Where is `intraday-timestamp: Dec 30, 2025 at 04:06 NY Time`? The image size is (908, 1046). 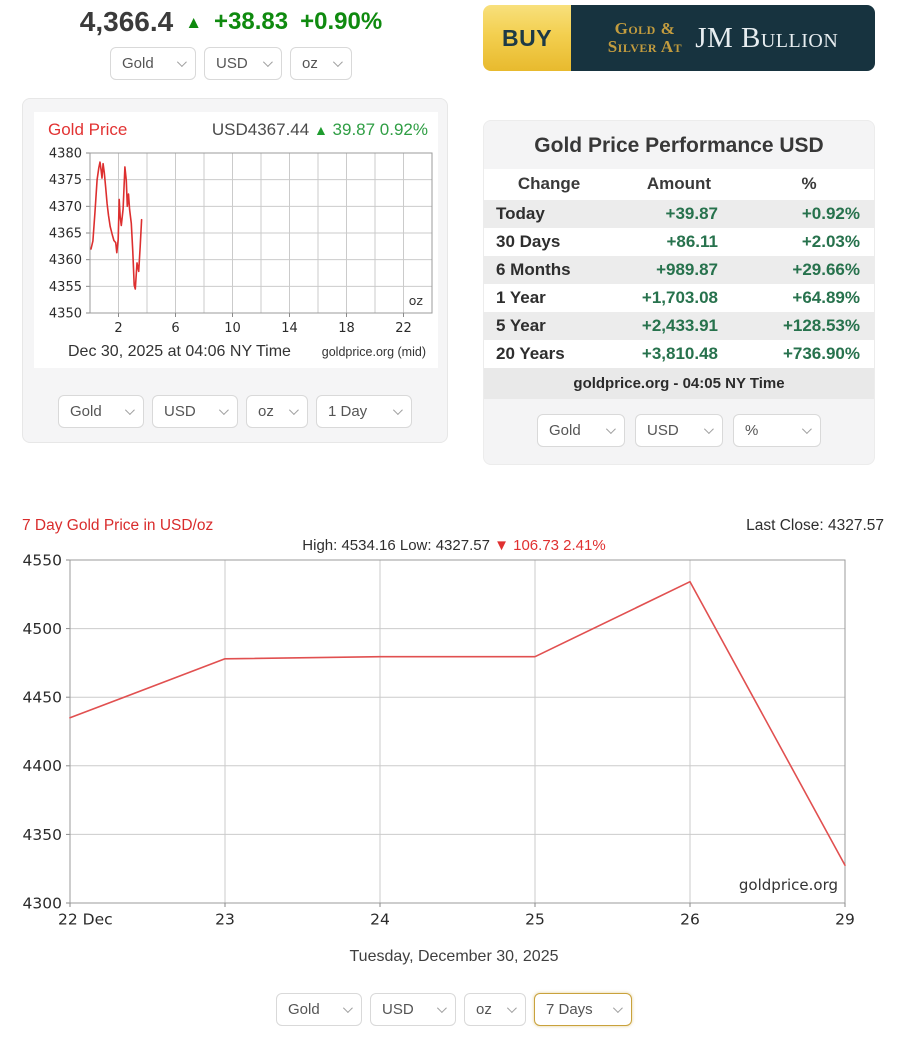 intraday-timestamp: Dec 30, 2025 at 04:06 NY Time is located at coordinates (179, 351).